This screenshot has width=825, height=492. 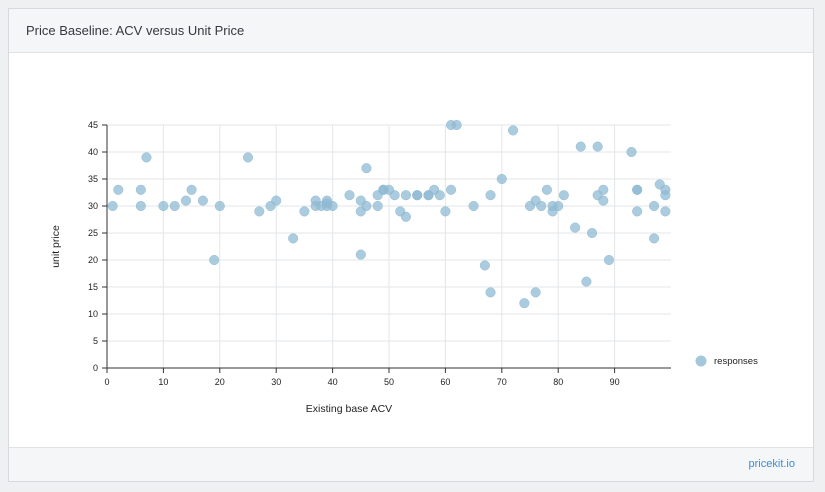 What do you see at coordinates (276, 382) in the screenshot?
I see `x-tick-label: 30` at bounding box center [276, 382].